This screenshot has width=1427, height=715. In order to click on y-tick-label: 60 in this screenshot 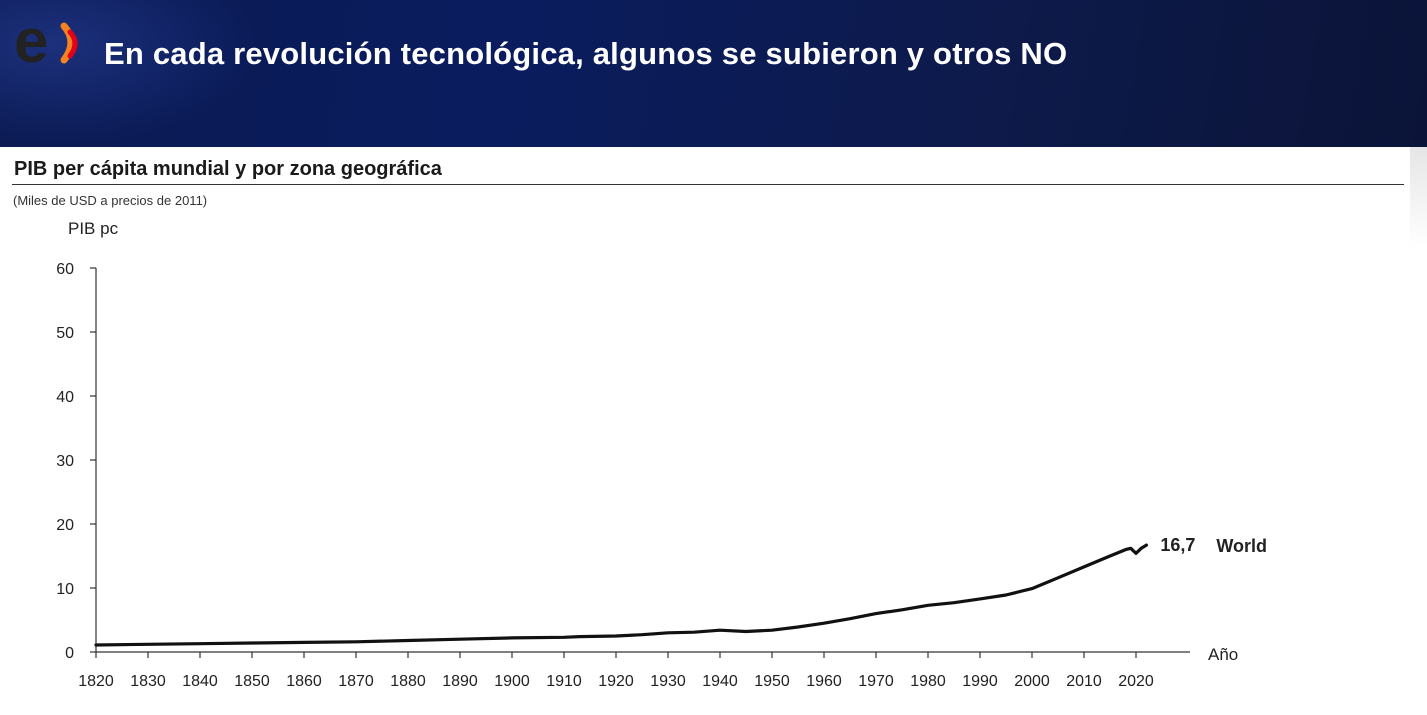, I will do `click(65, 269)`.